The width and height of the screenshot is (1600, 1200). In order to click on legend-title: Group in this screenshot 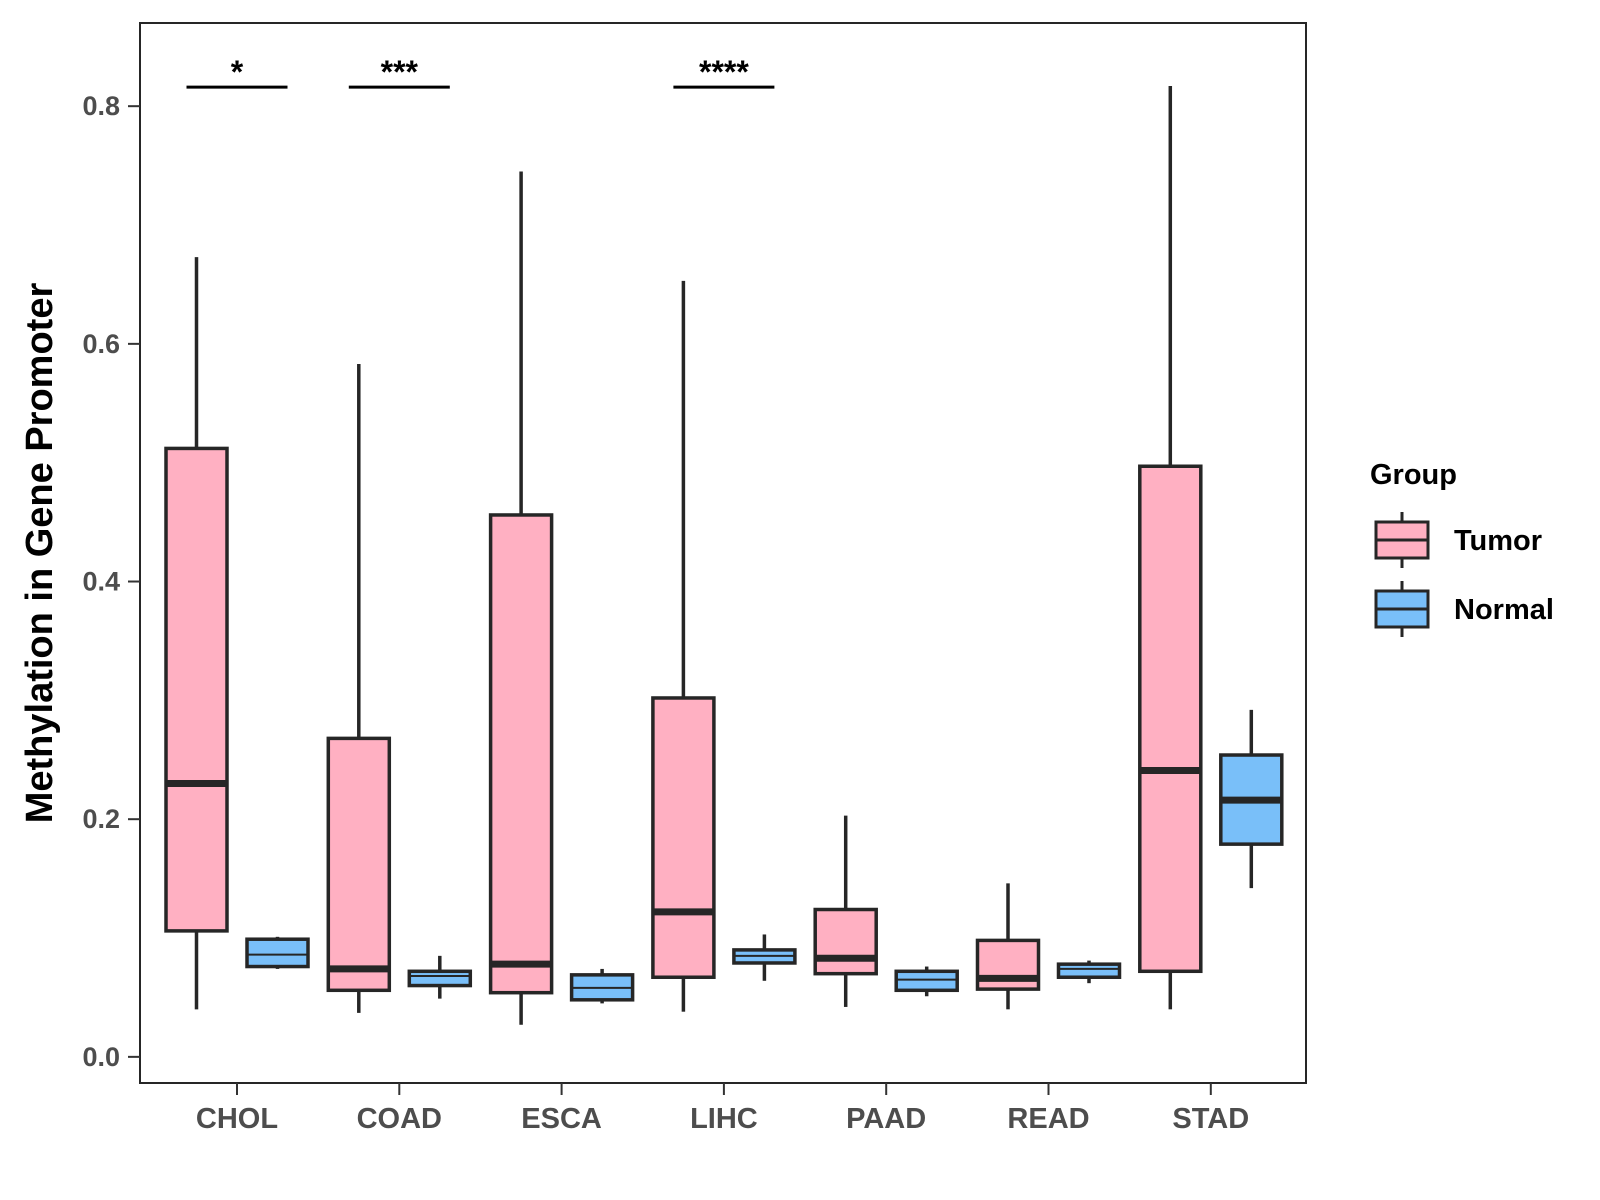, I will do `click(1413, 475)`.